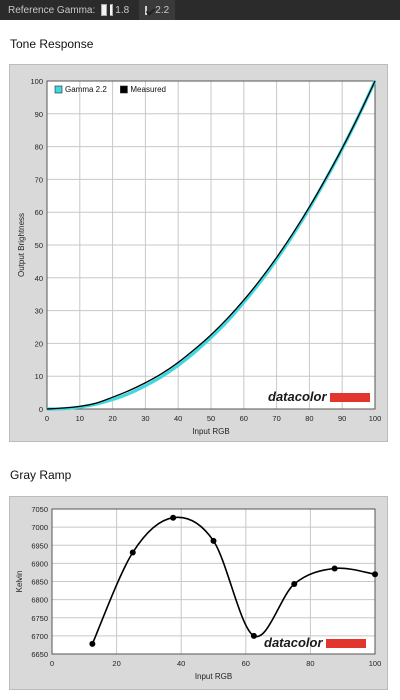 This screenshot has height=700, width=400. Describe the element at coordinates (148, 89) in the screenshot. I see `legend-label-2: Measured` at that location.